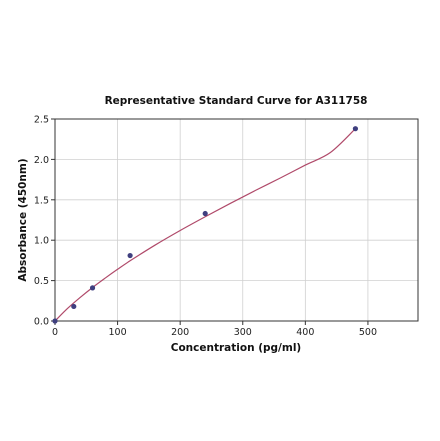 The height and width of the screenshot is (441, 440). I want to click on x-axis-ticks: 0 100 200 300 400 500, so click(214, 329).